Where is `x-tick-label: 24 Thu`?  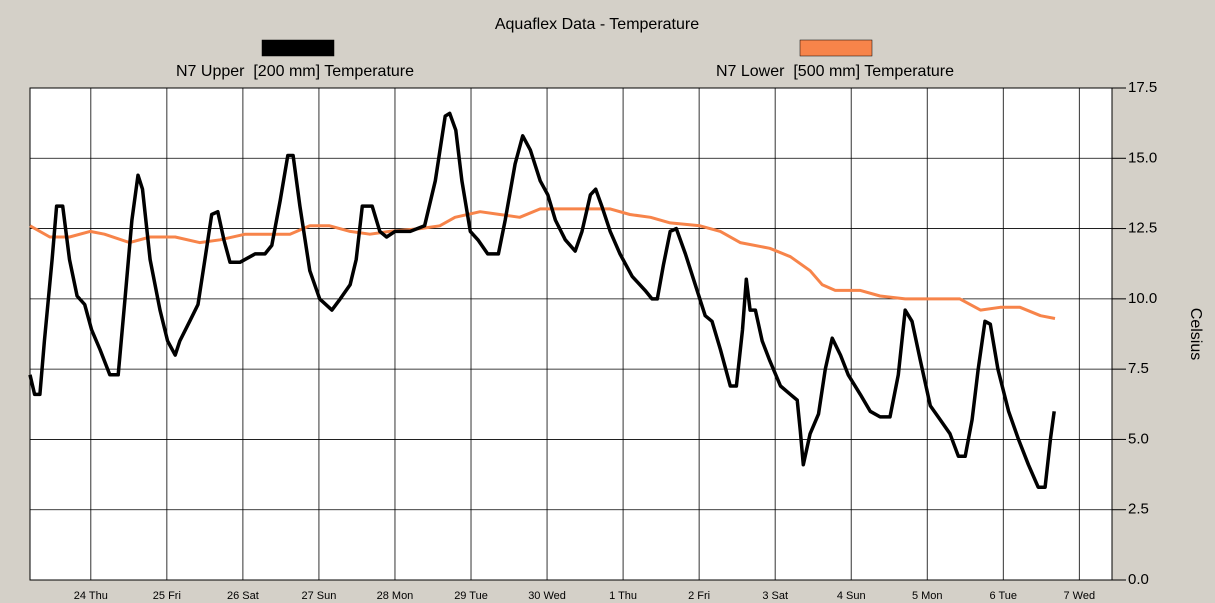
x-tick-label: 24 Thu is located at coordinates (91, 596).